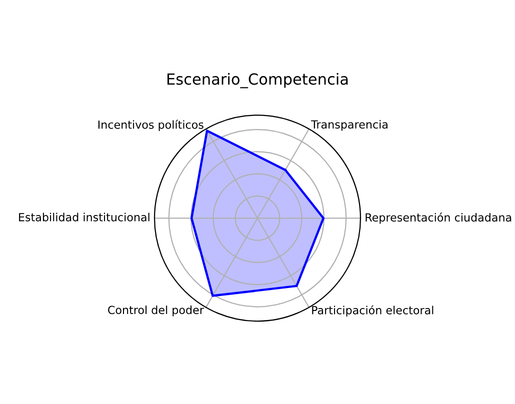 The height and width of the screenshot is (404, 515). I want to click on spoke-label: Estabilidad institucional, so click(84, 217).